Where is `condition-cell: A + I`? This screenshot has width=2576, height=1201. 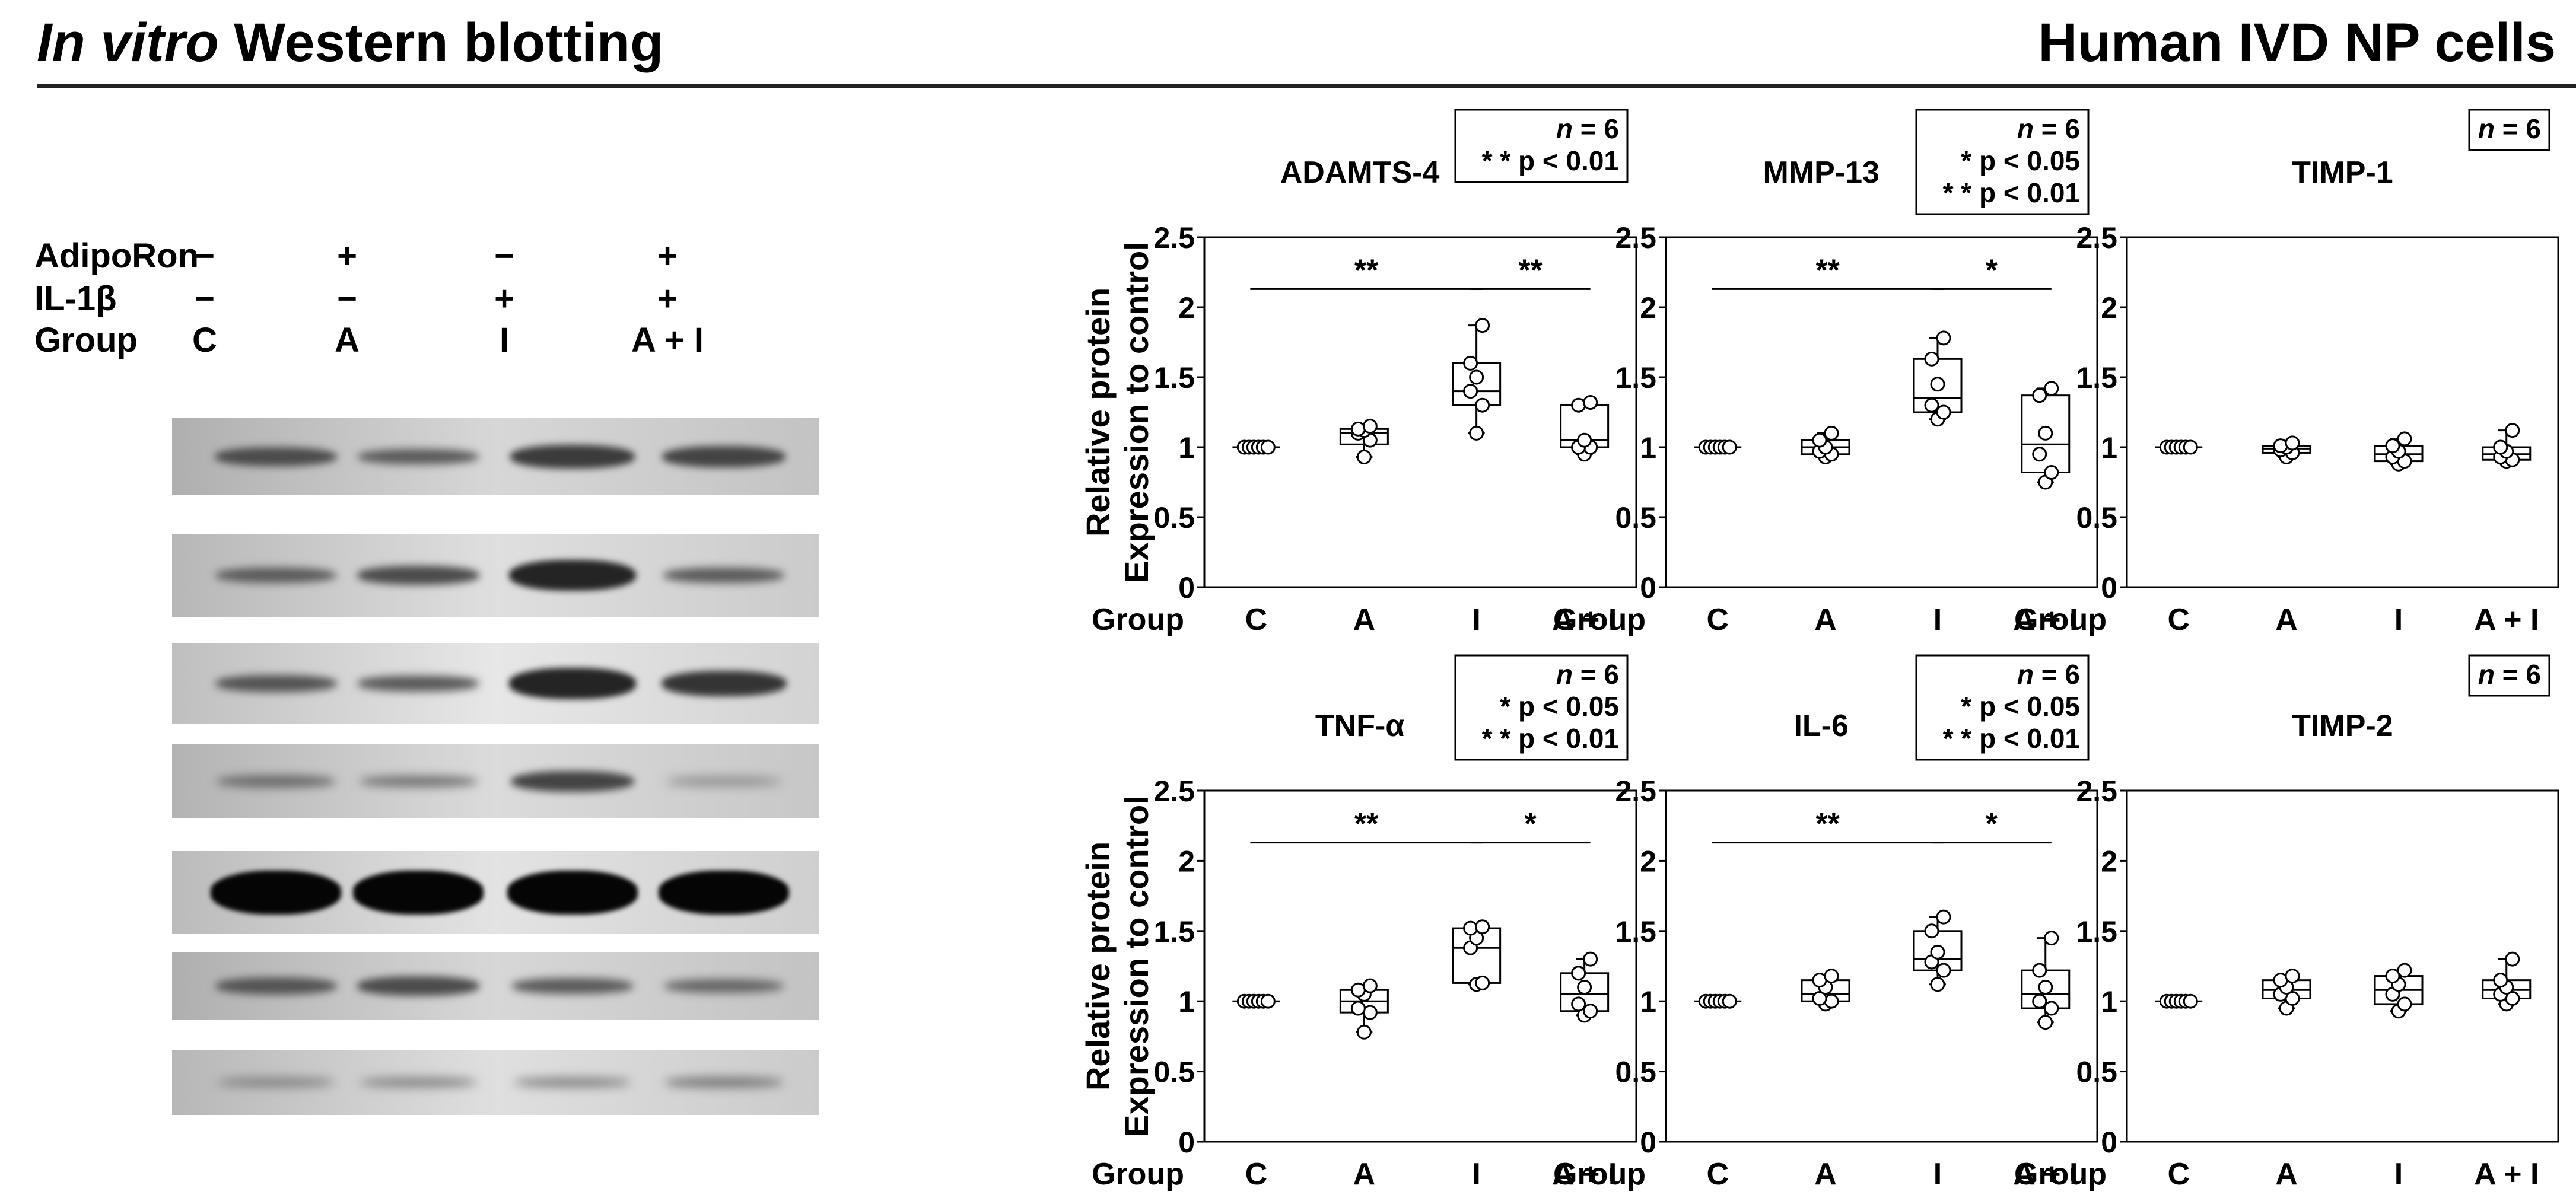 condition-cell: A + I is located at coordinates (667, 340).